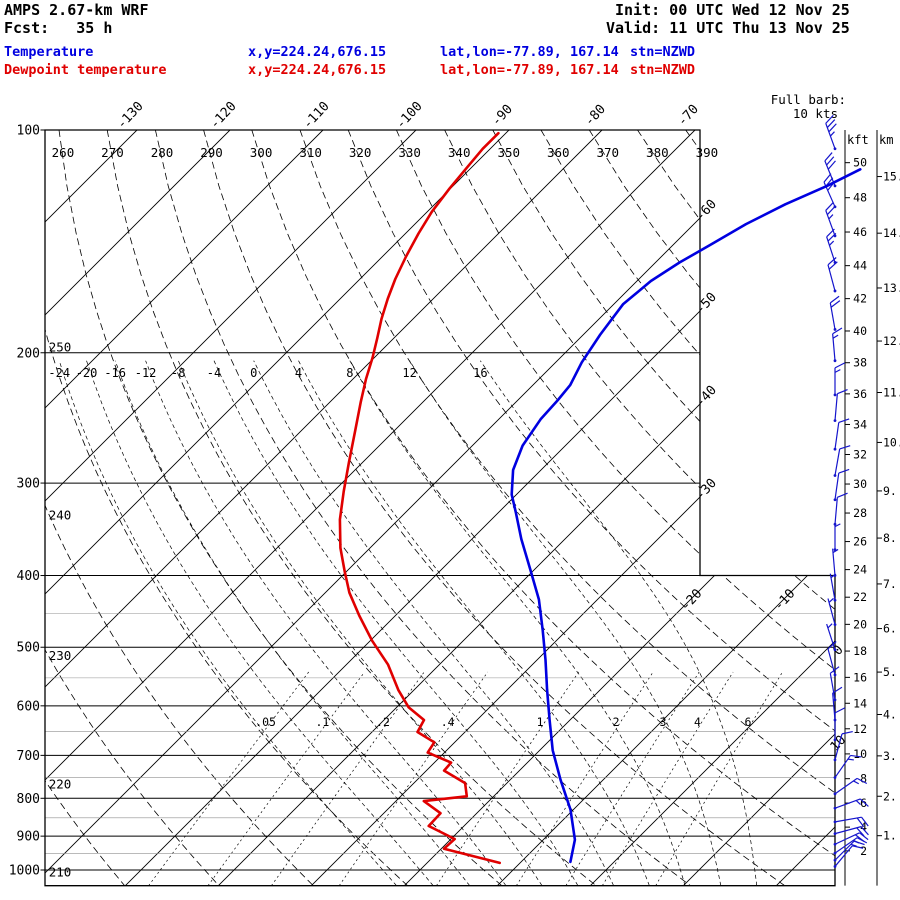 The width and height of the screenshot is (900, 900). I want to click on svg-text: .4, so click(448, 722).